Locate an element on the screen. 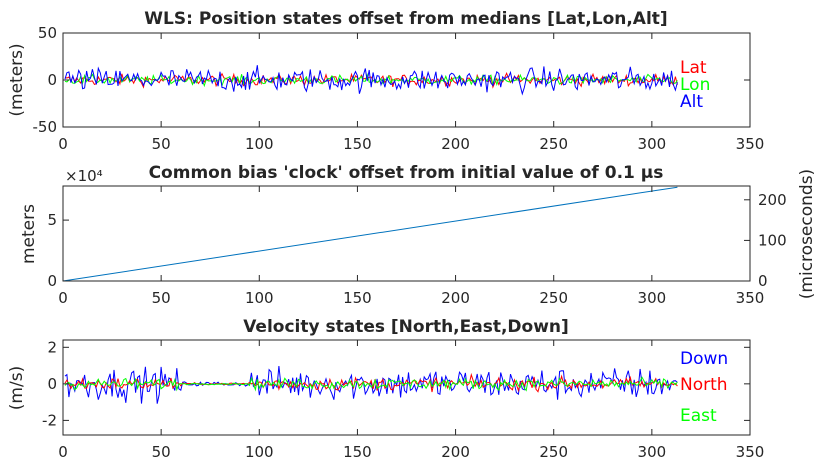 This screenshot has width=821, height=468. velocity-series is located at coordinates (371, 385).